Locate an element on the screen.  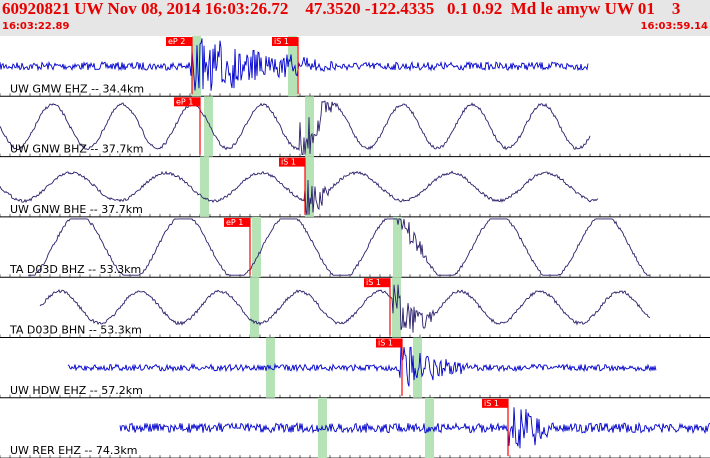
station-label: TA D03D BHZ -- 53.3km is located at coordinates (75, 269).